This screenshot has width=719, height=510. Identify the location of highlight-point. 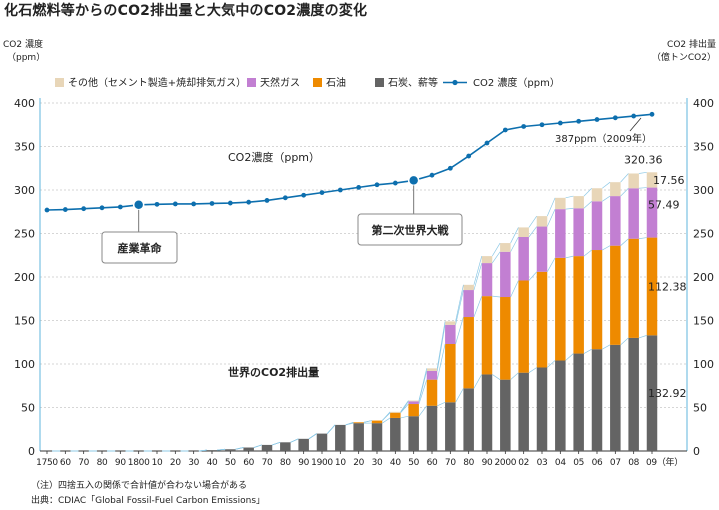
(138, 205).